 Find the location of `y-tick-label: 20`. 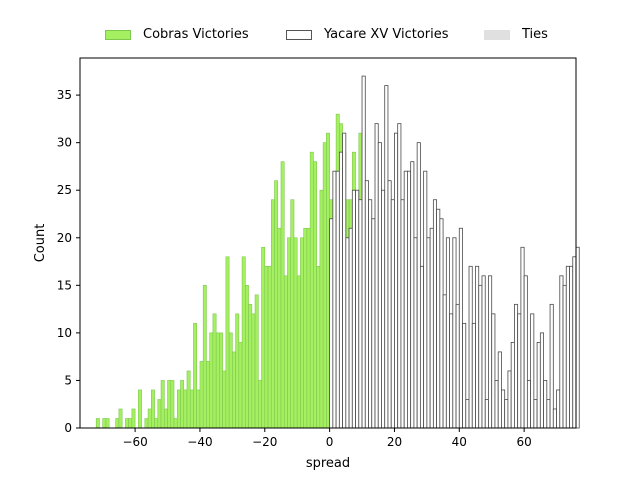

y-tick-label: 20 is located at coordinates (64, 238).